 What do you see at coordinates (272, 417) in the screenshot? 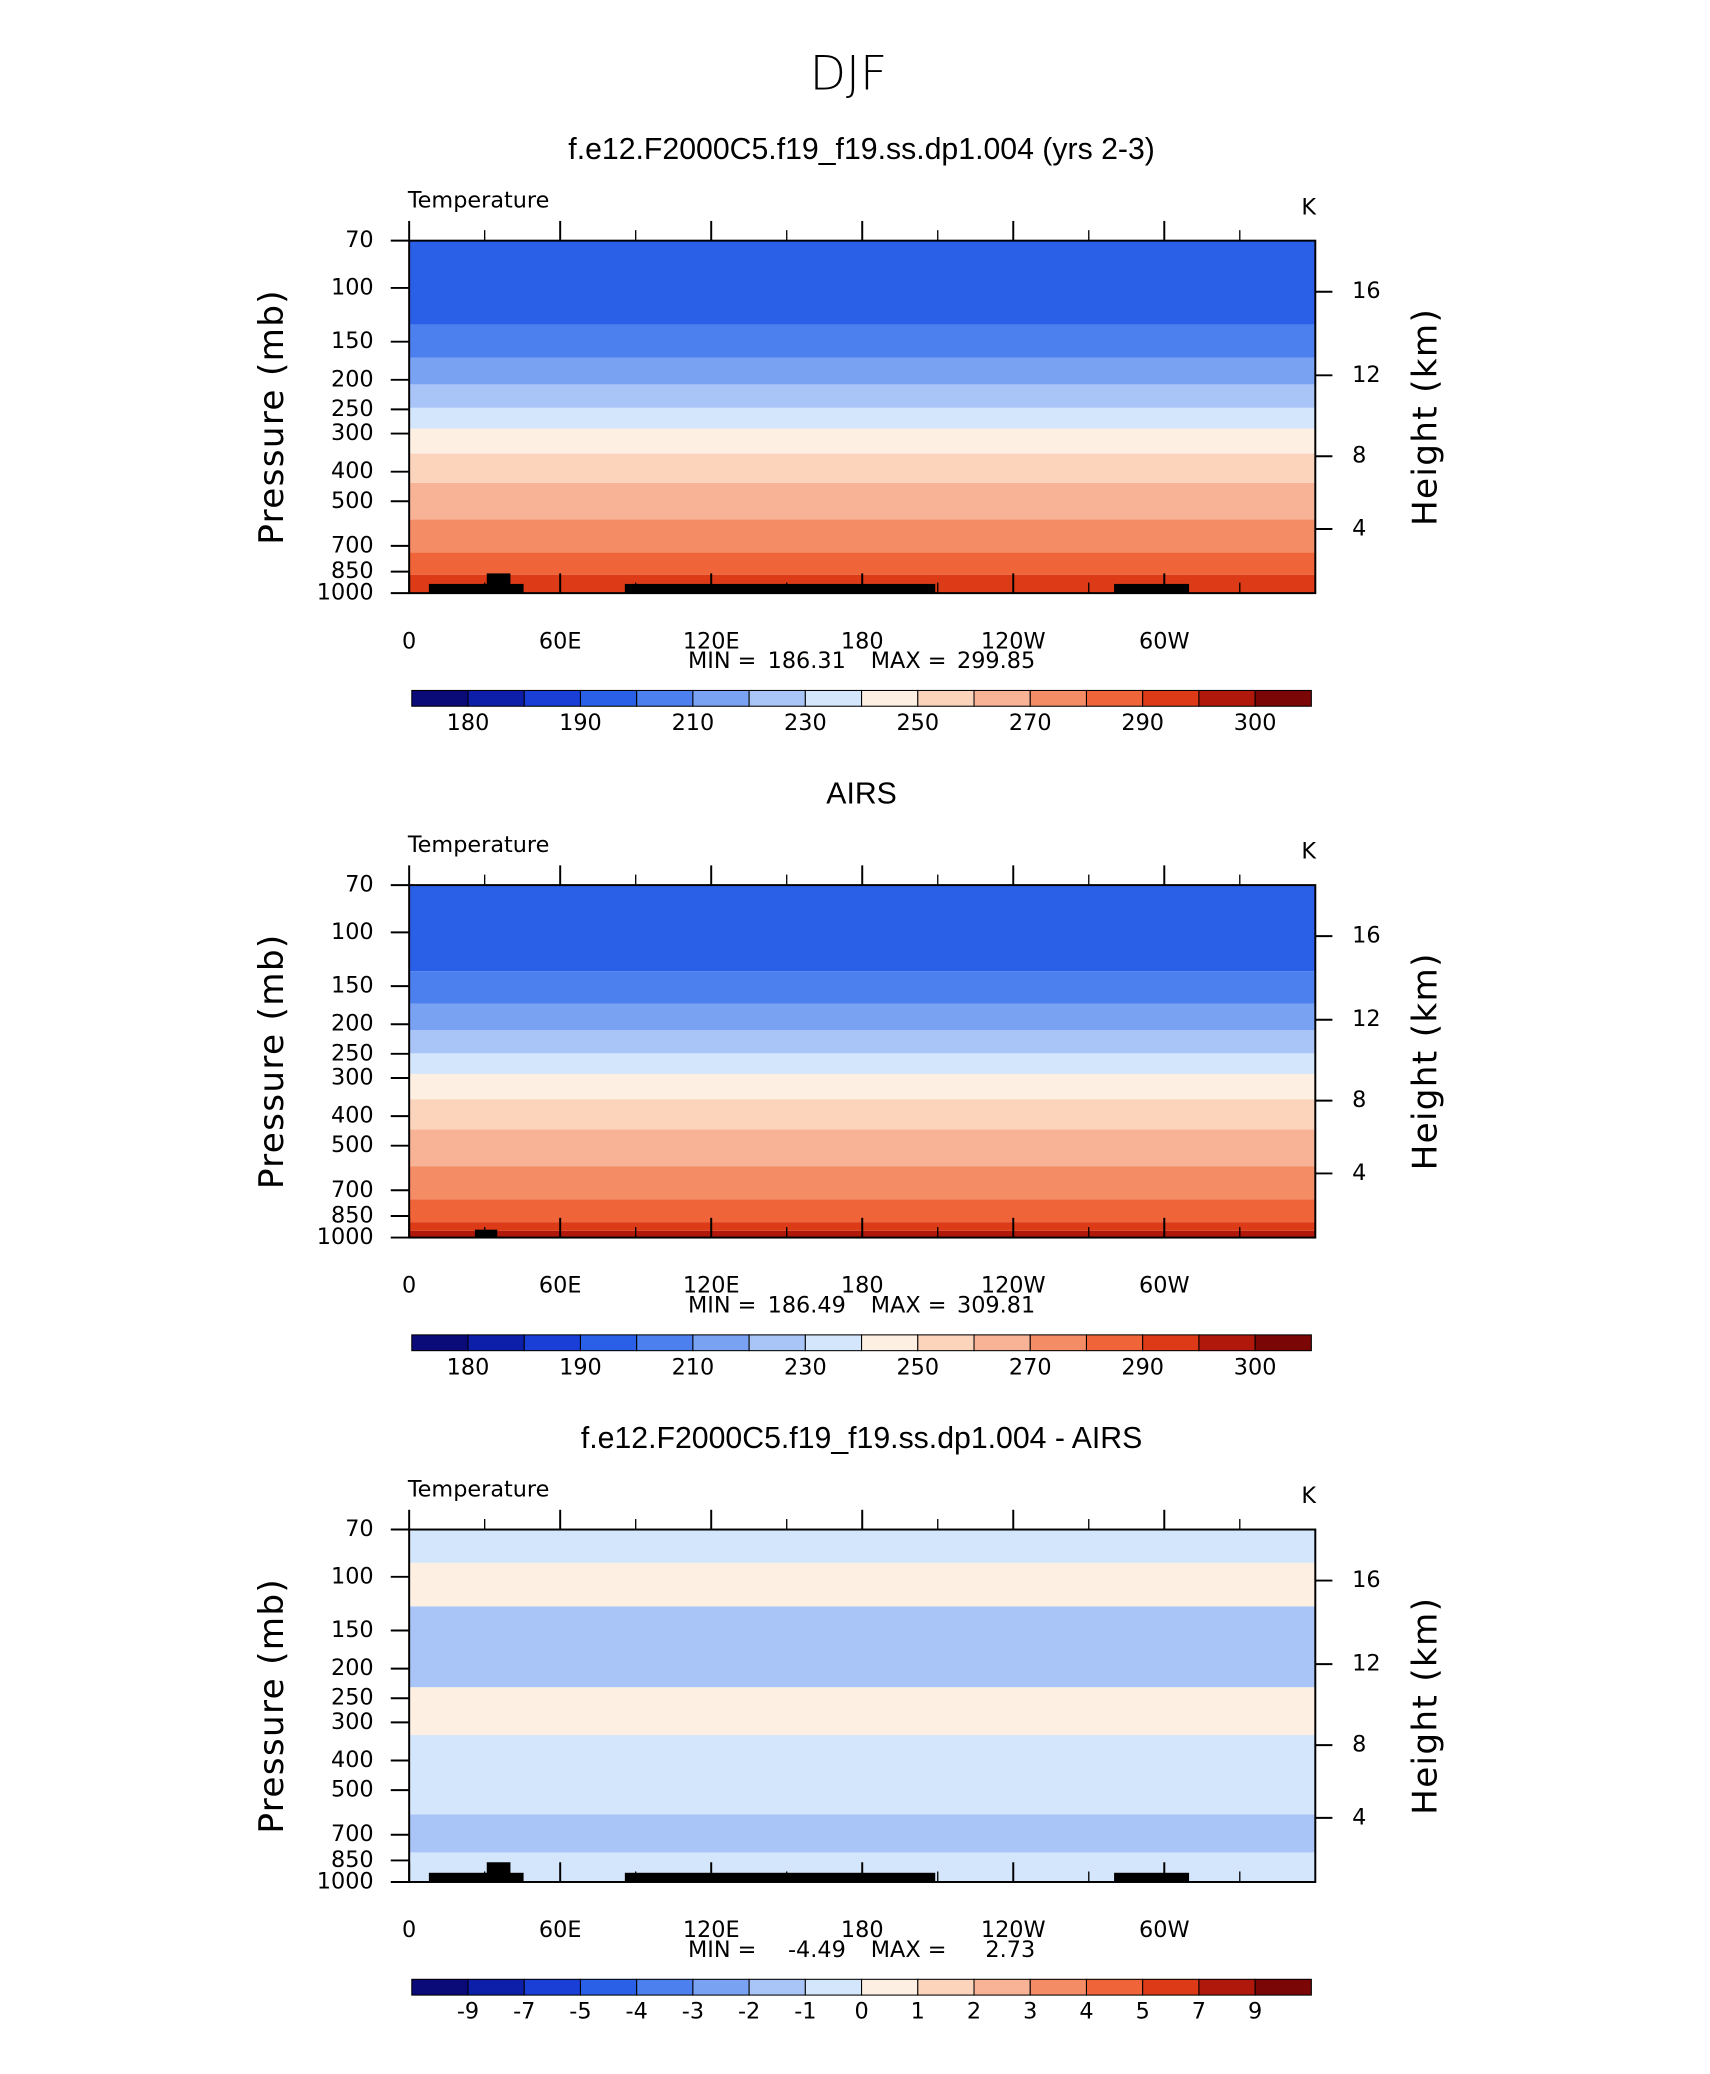
I see `y-axis-title: Pressure (mb)` at bounding box center [272, 417].